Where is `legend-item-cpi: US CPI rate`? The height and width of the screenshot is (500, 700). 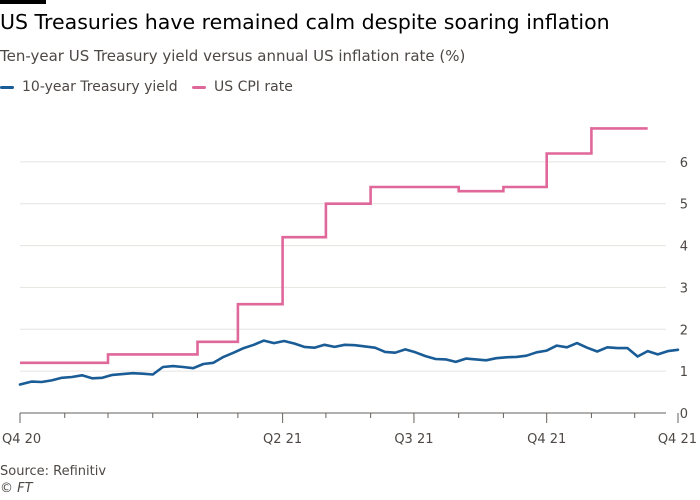 legend-item-cpi: US CPI rate is located at coordinates (242, 87).